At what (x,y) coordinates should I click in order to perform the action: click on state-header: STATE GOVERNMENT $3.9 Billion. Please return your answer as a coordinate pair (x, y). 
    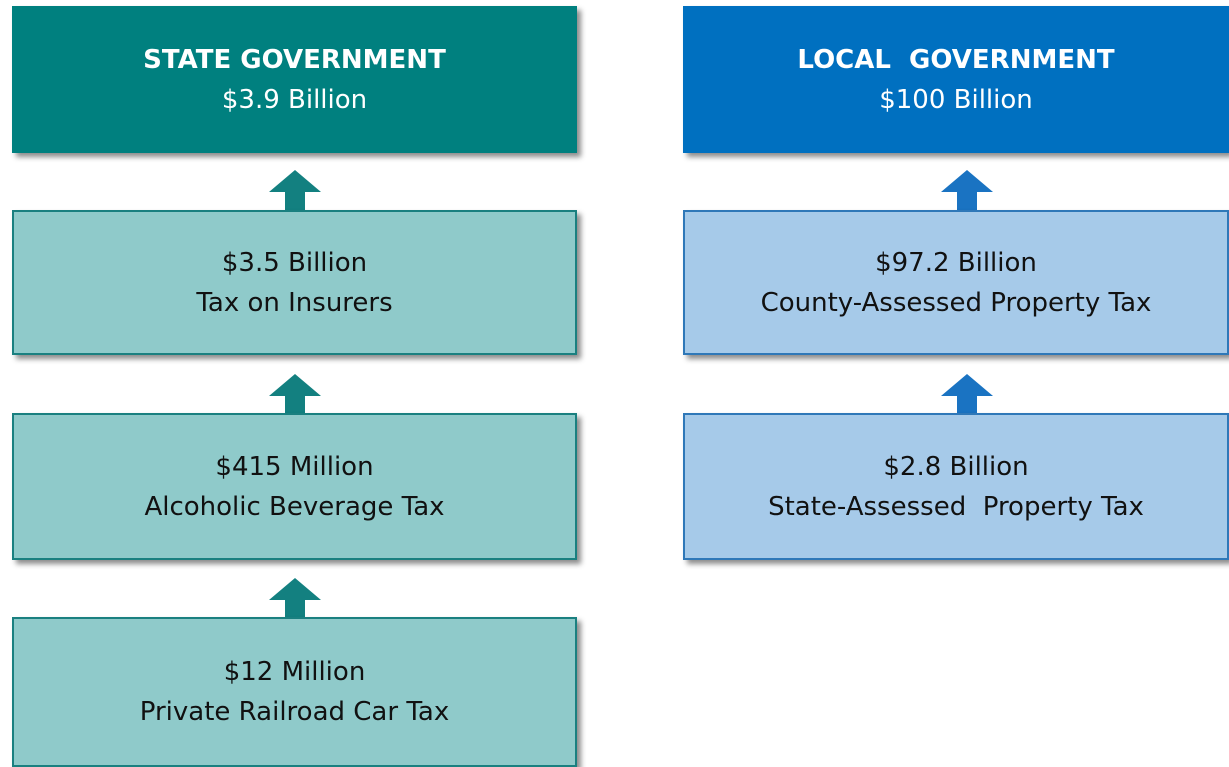
    Looking at the image, I should click on (294, 79).